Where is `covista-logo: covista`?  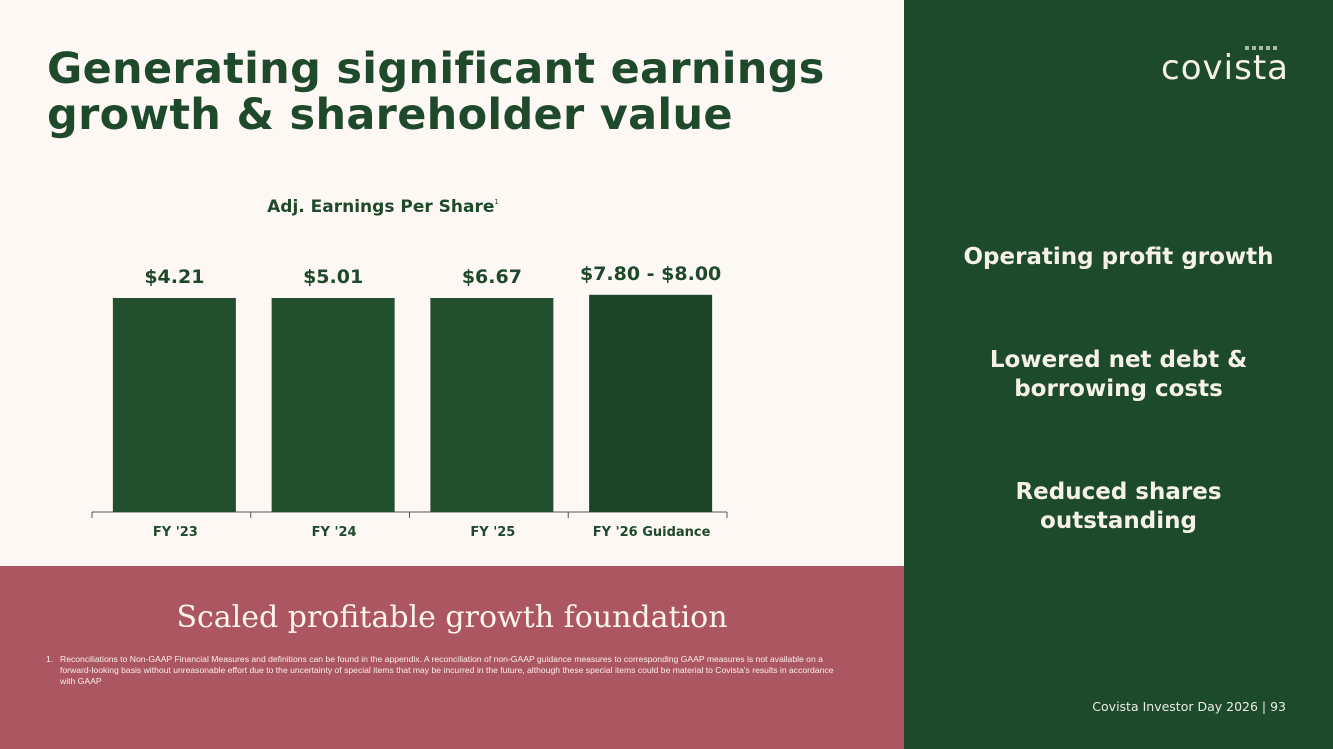
covista-logo: covista is located at coordinates (1225, 68).